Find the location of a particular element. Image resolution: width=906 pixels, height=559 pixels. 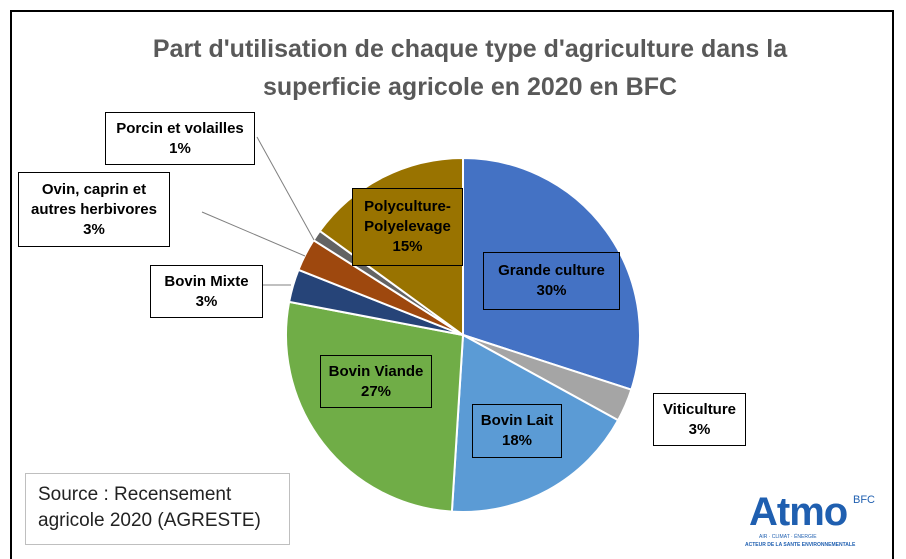

data-label: Bovin Mixte 3% is located at coordinates (206, 291).